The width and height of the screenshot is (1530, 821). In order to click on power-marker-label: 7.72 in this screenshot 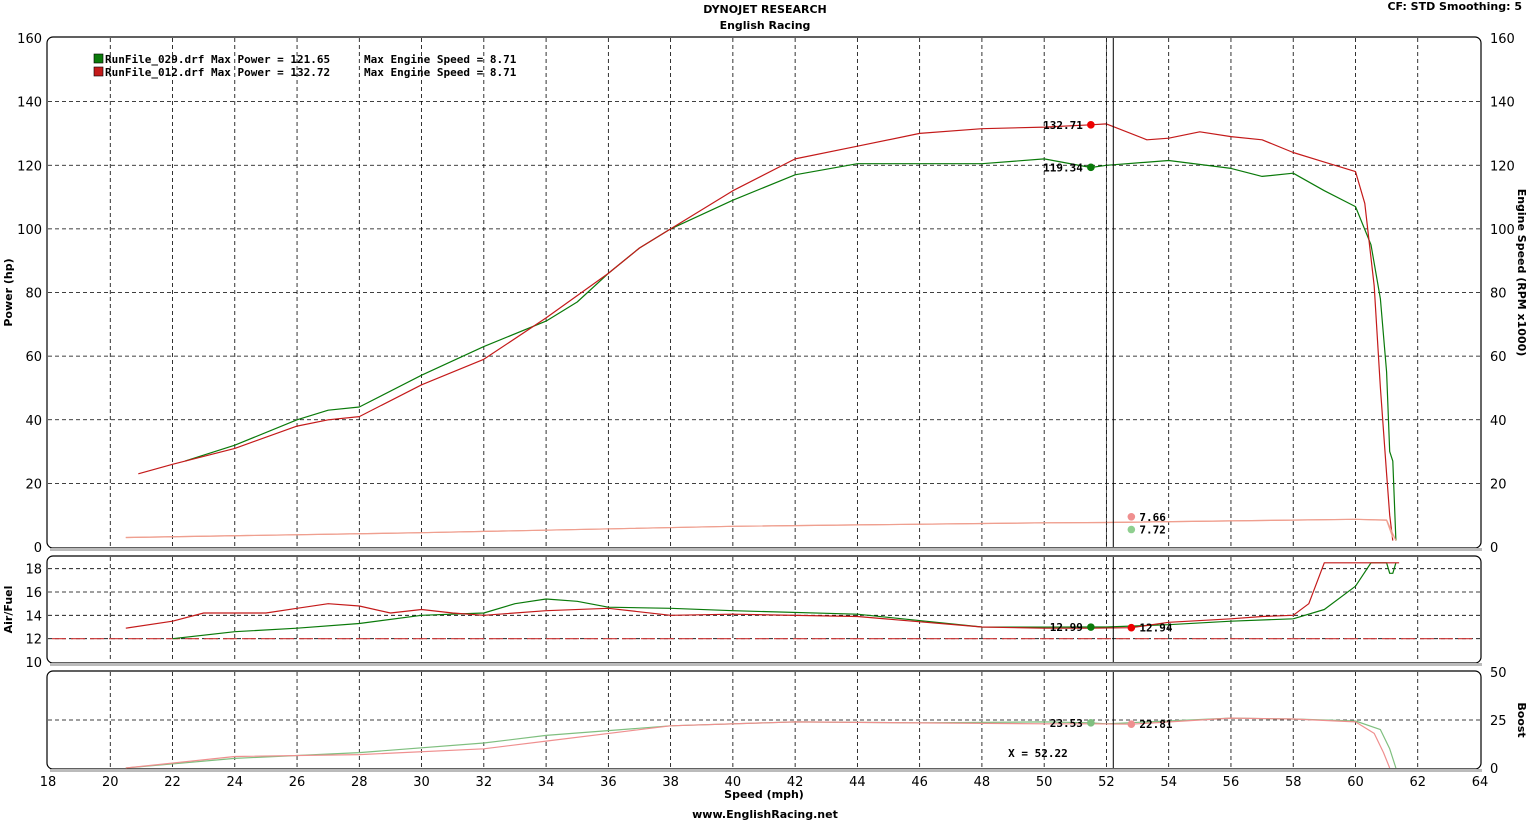, I will do `click(1152, 530)`.